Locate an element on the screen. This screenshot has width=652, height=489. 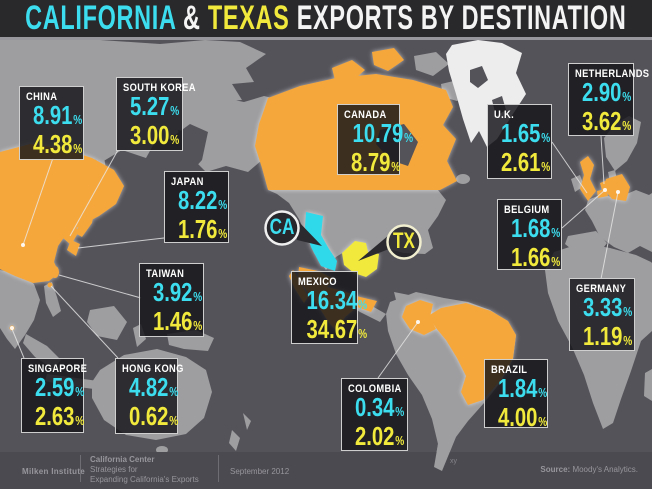
taiwan-connector-line is located at coordinates (100, 286).